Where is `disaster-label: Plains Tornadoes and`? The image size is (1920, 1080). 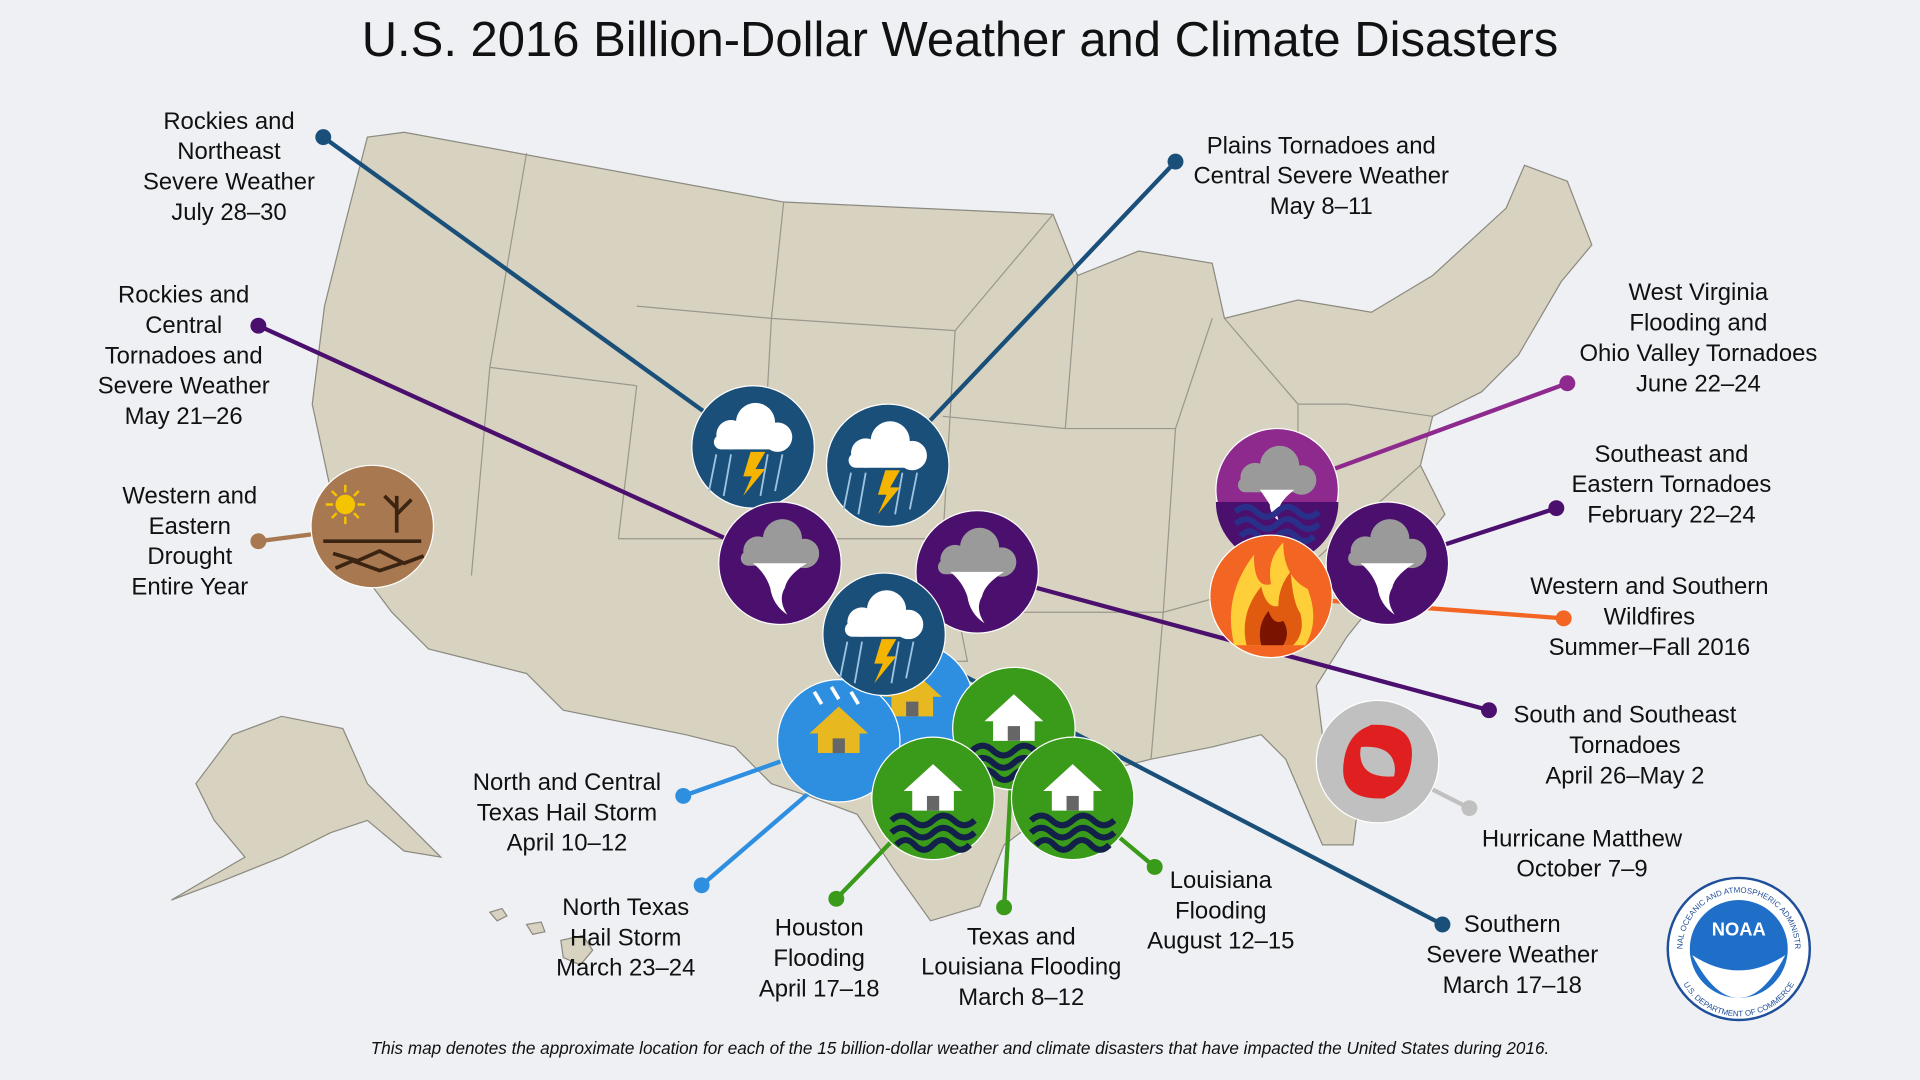
disaster-label: Plains Tornadoes and is located at coordinates (1321, 145).